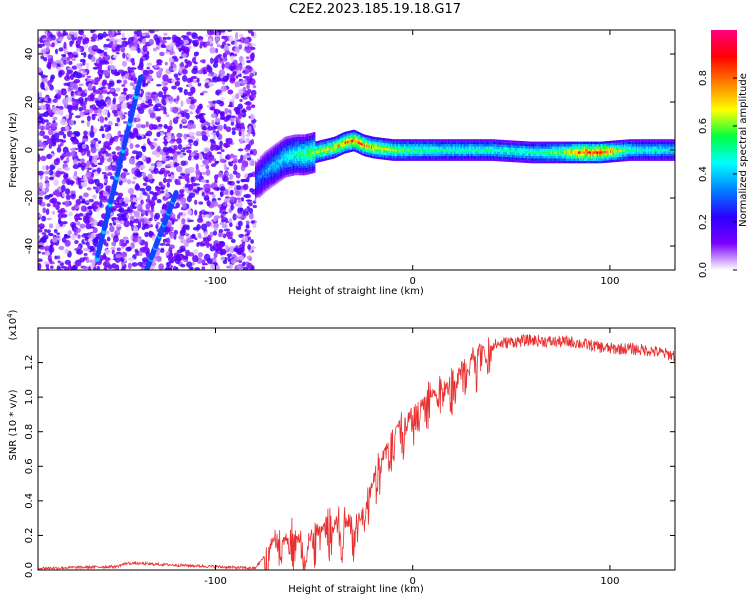  What do you see at coordinates (375, 9) in the screenshot?
I see `figure-title: C2E2.2023.185.19.18.G17` at bounding box center [375, 9].